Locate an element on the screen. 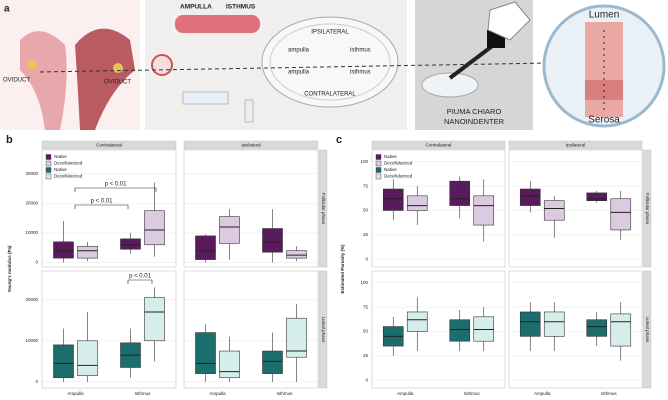 This screenshot has width=668, height=400. sample-dish is located at coordinates (450, 85).